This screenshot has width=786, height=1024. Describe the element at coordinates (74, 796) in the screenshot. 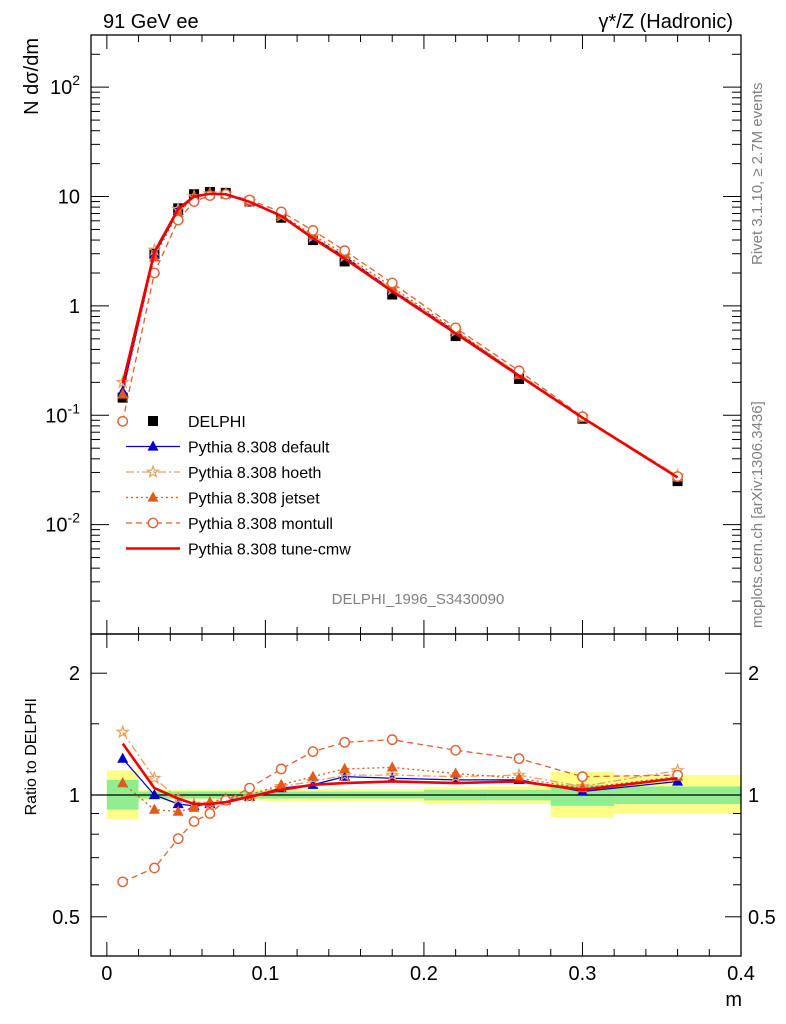

I see `ratio-y-tick-label: 1` at that location.